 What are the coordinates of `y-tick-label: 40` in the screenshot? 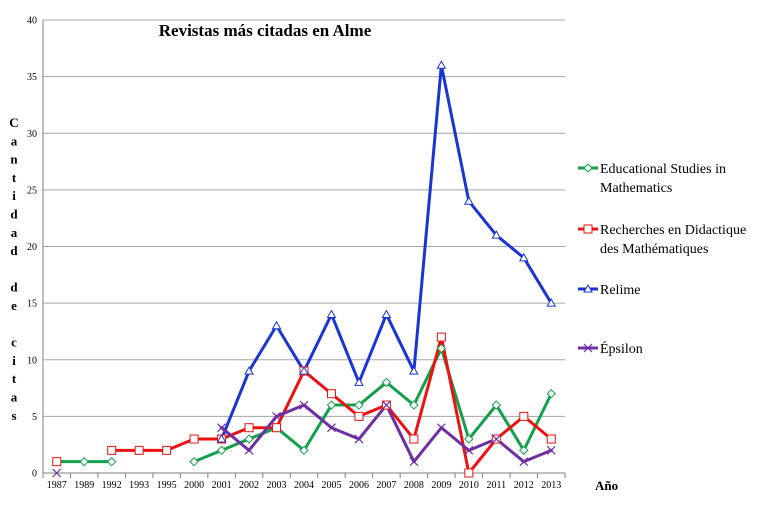 It's located at (32, 21).